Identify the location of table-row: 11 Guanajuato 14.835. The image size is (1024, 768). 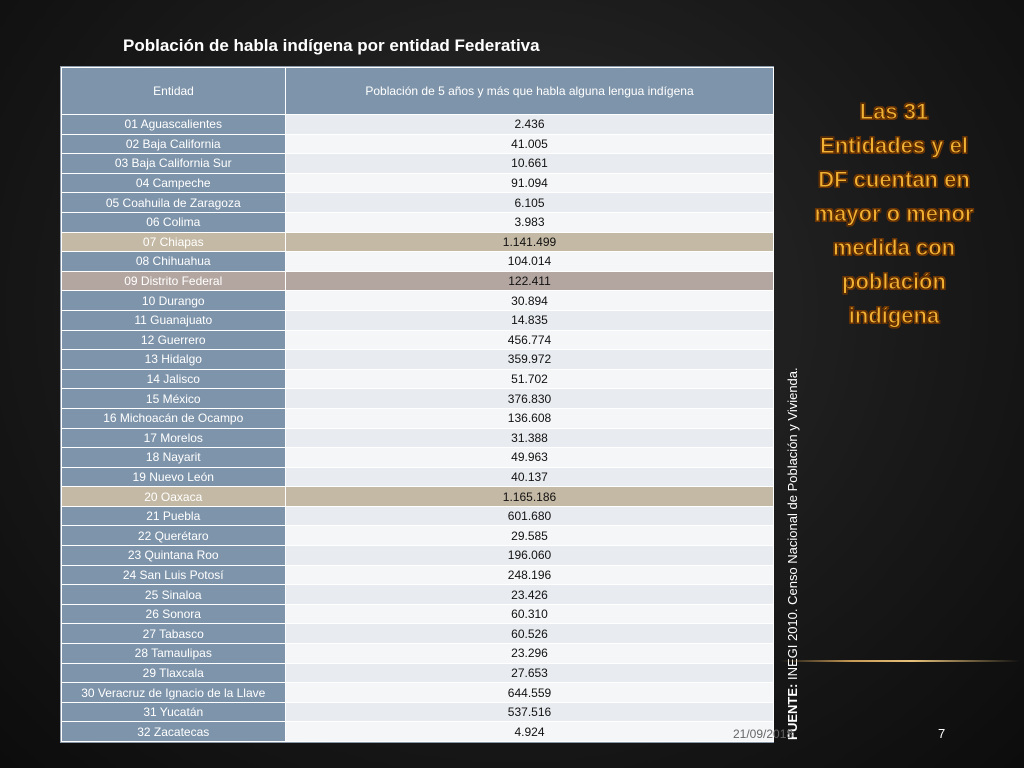
(417, 320).